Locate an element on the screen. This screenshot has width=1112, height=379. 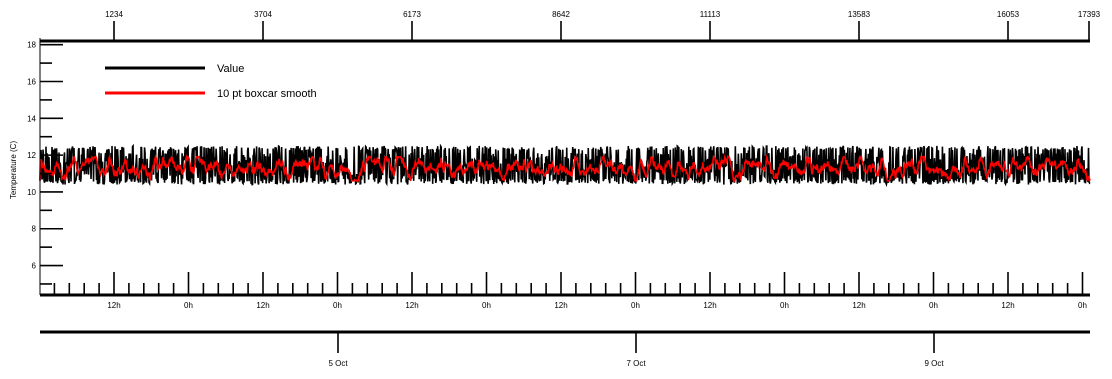
y-tick-label: 10 is located at coordinates (31, 192).